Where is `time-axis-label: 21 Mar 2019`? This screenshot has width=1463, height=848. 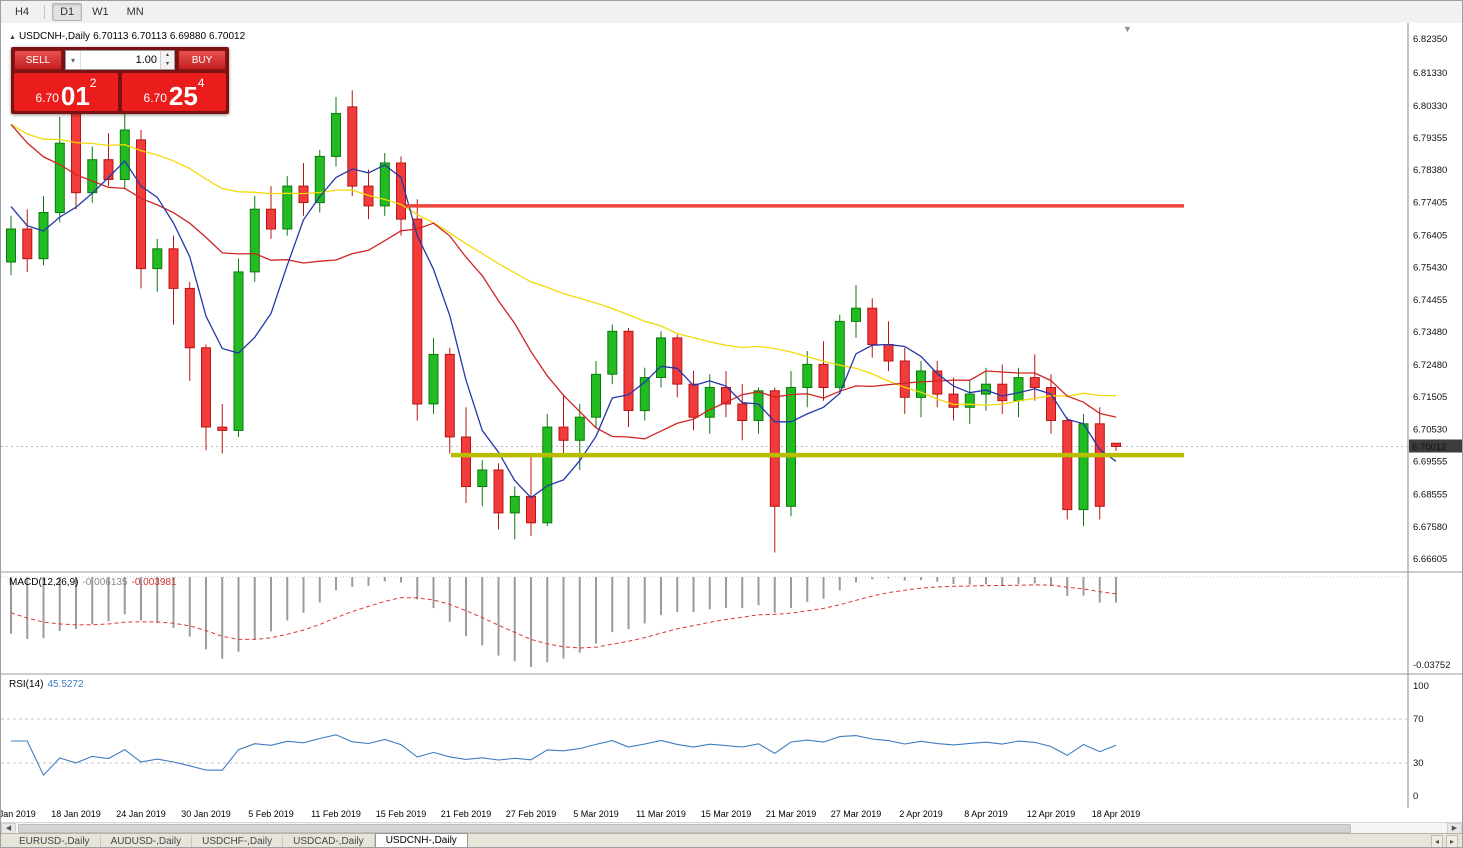
time-axis-label: 21 Mar 2019 is located at coordinates (791, 814).